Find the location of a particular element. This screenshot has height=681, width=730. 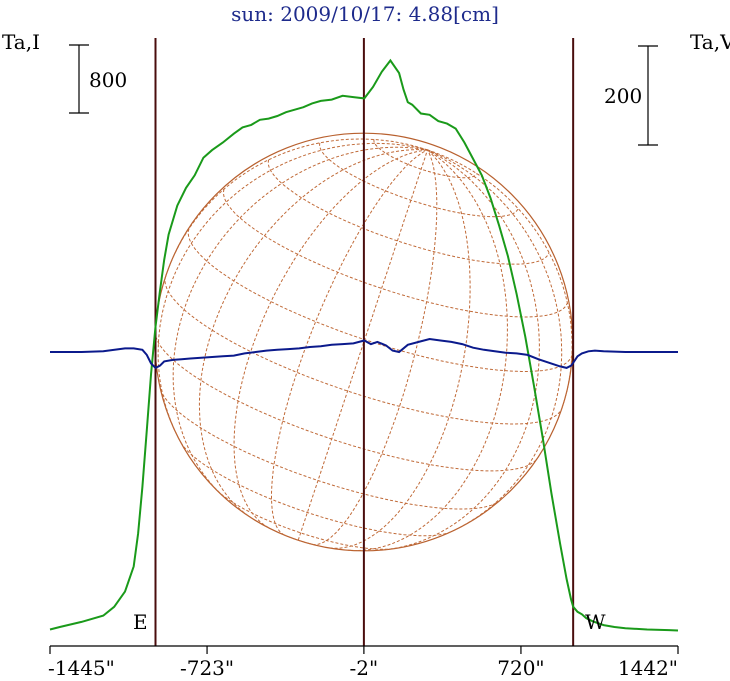

chart-title: sun: 2009/10/17: 4.88[cm] is located at coordinates (365, 14).